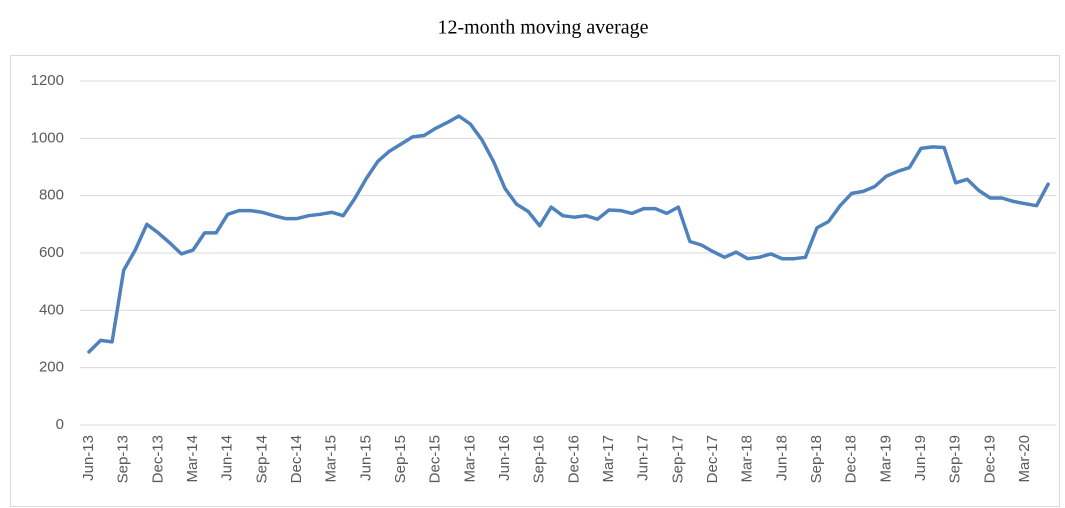  What do you see at coordinates (539, 459) in the screenshot?
I see `x-tick-label: Sep-16` at bounding box center [539, 459].